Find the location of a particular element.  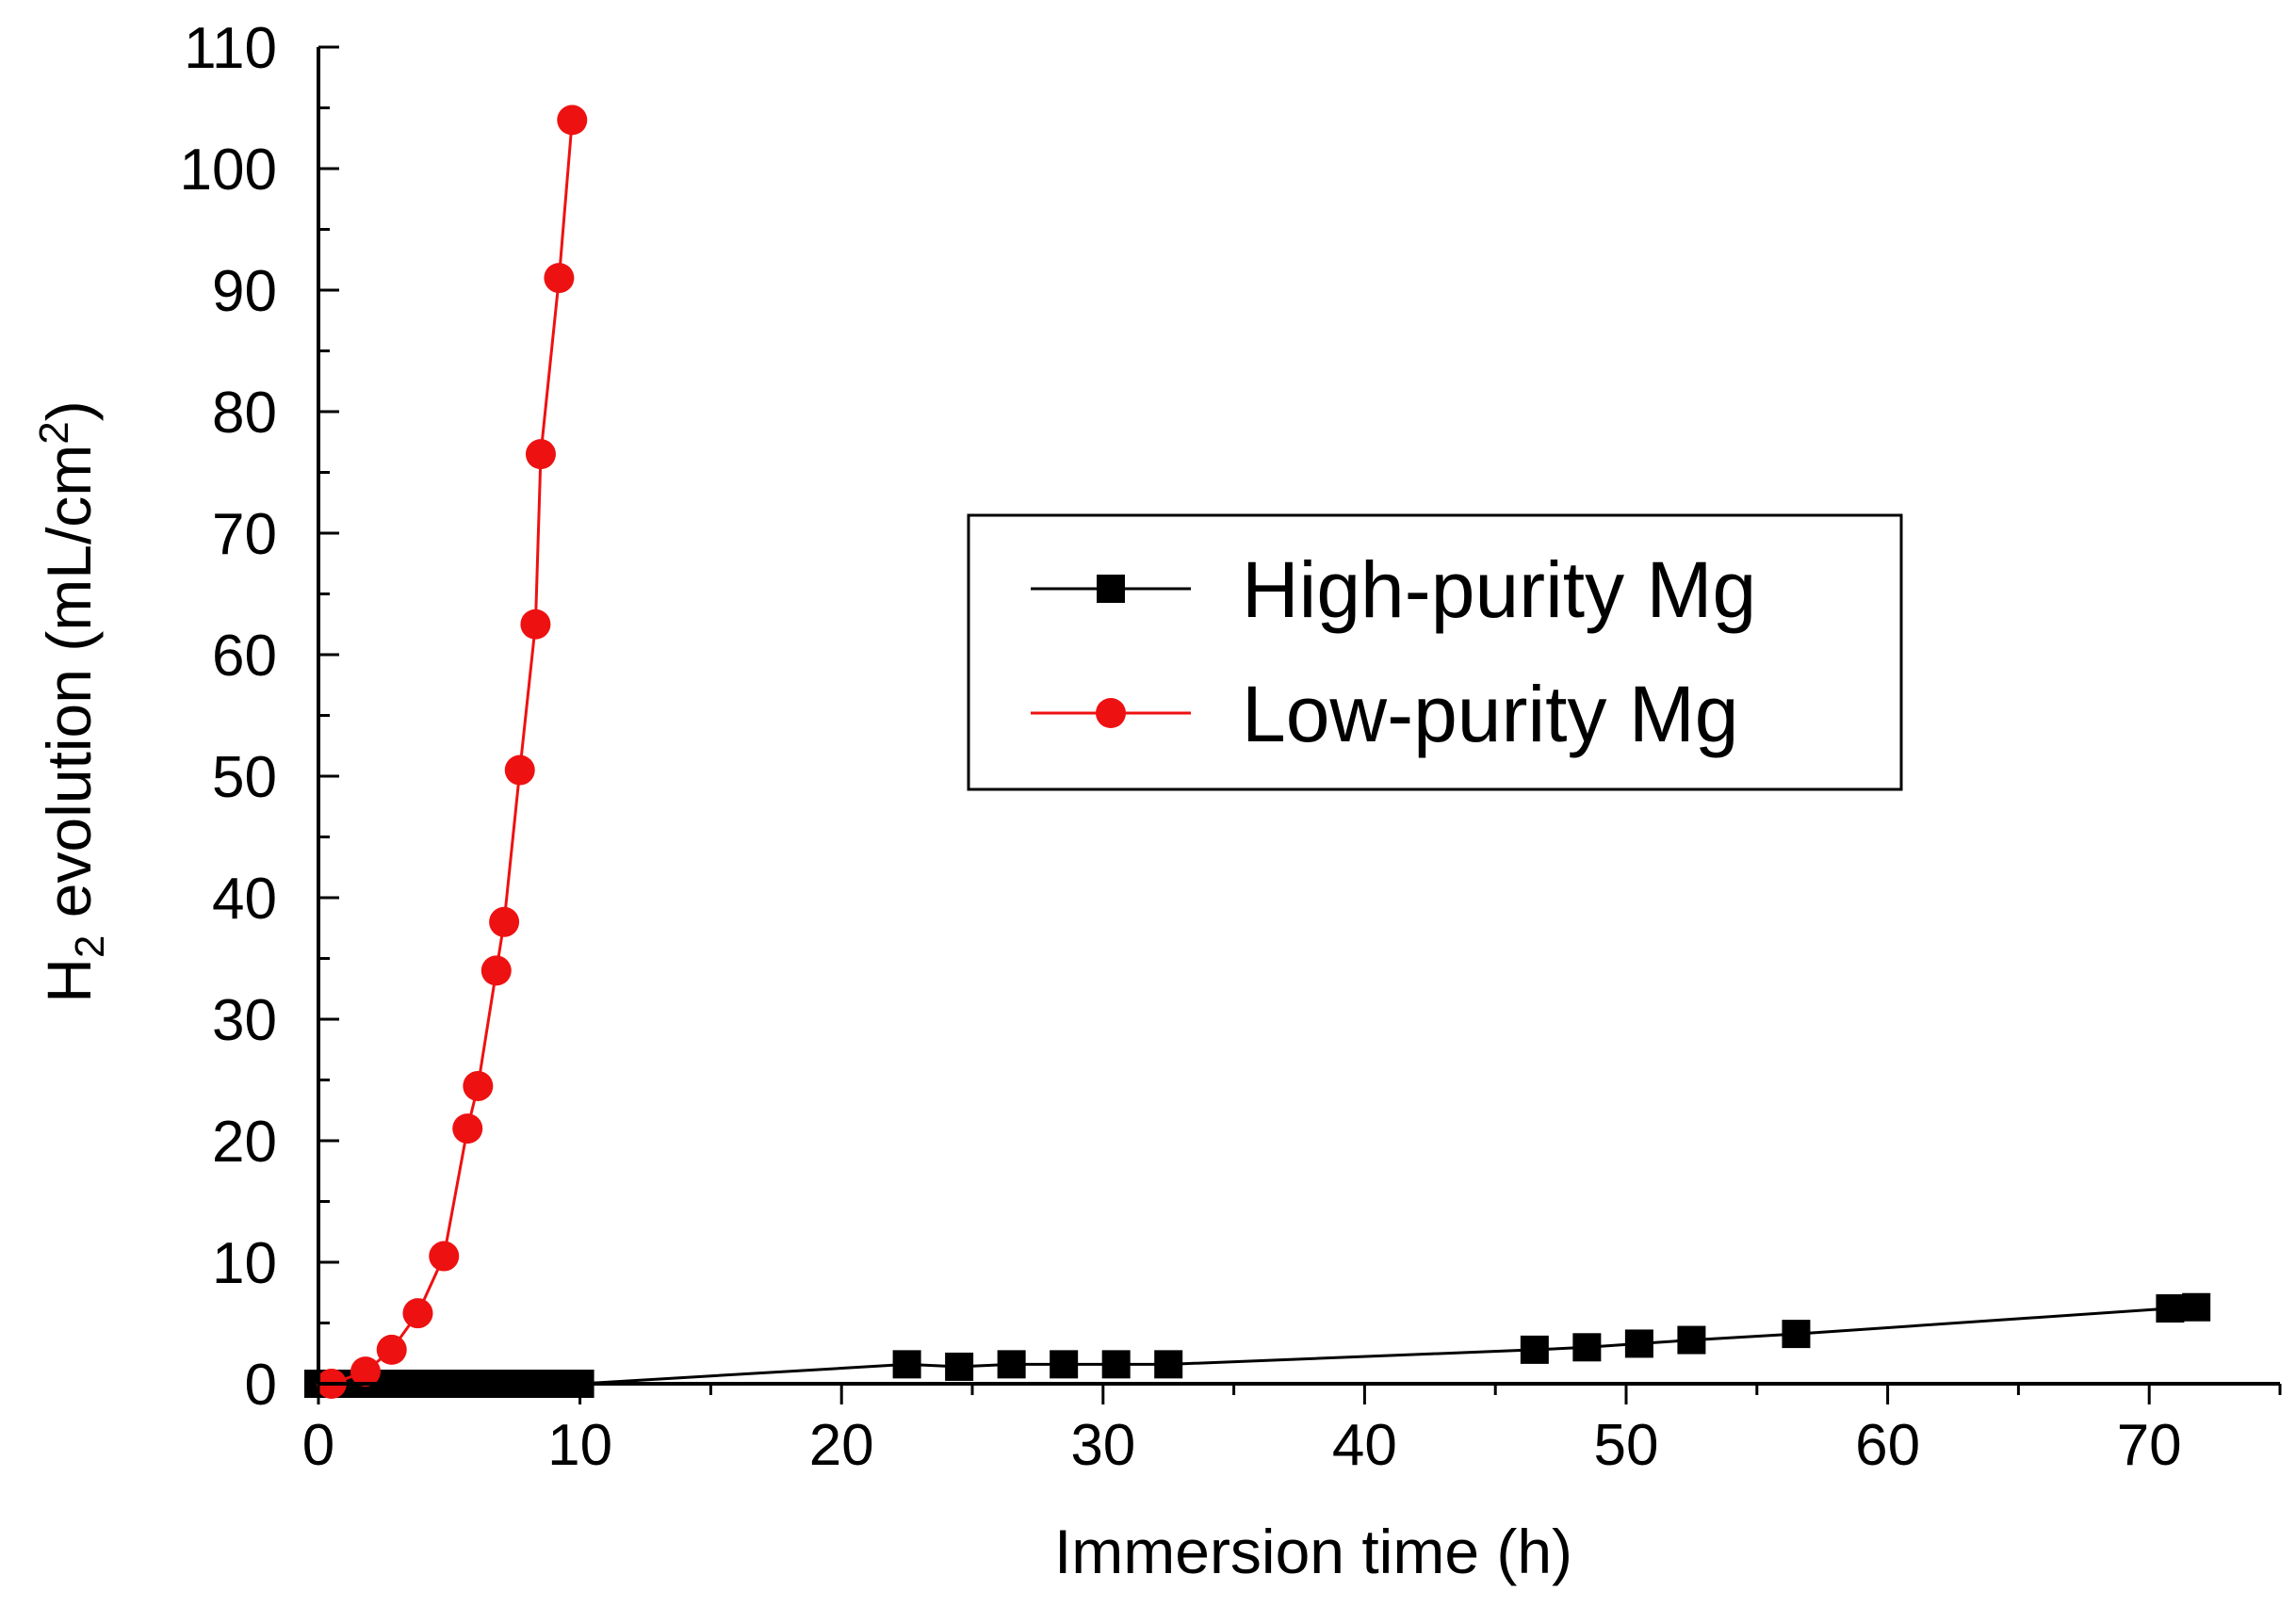

legend-marker-high-purity-mg is located at coordinates (1111, 589).